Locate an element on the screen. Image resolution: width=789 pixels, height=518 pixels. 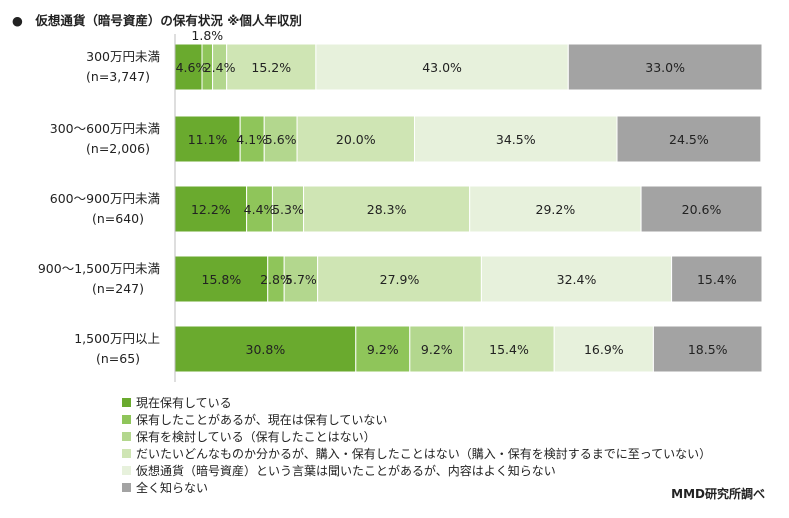
data-label: 20.6% is located at coordinates (702, 209).